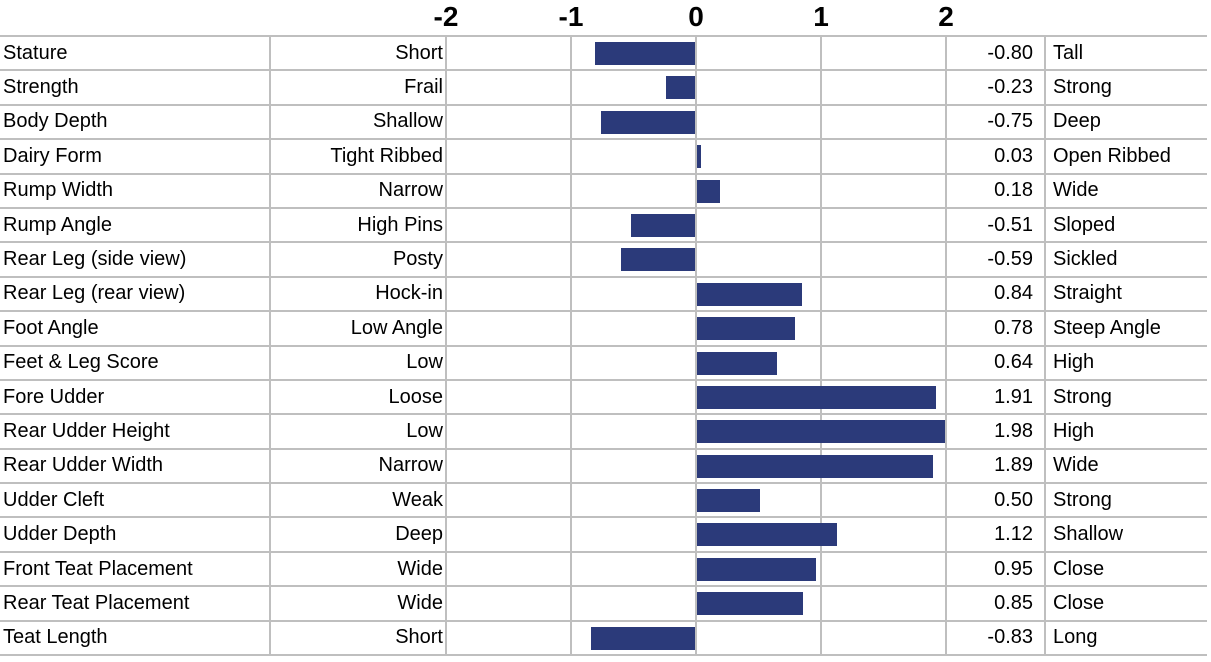 The image size is (1211, 662). I want to click on table-row: Dairy Form Tight Ribbed 0.03 Open Ribbed, so click(603, 157).